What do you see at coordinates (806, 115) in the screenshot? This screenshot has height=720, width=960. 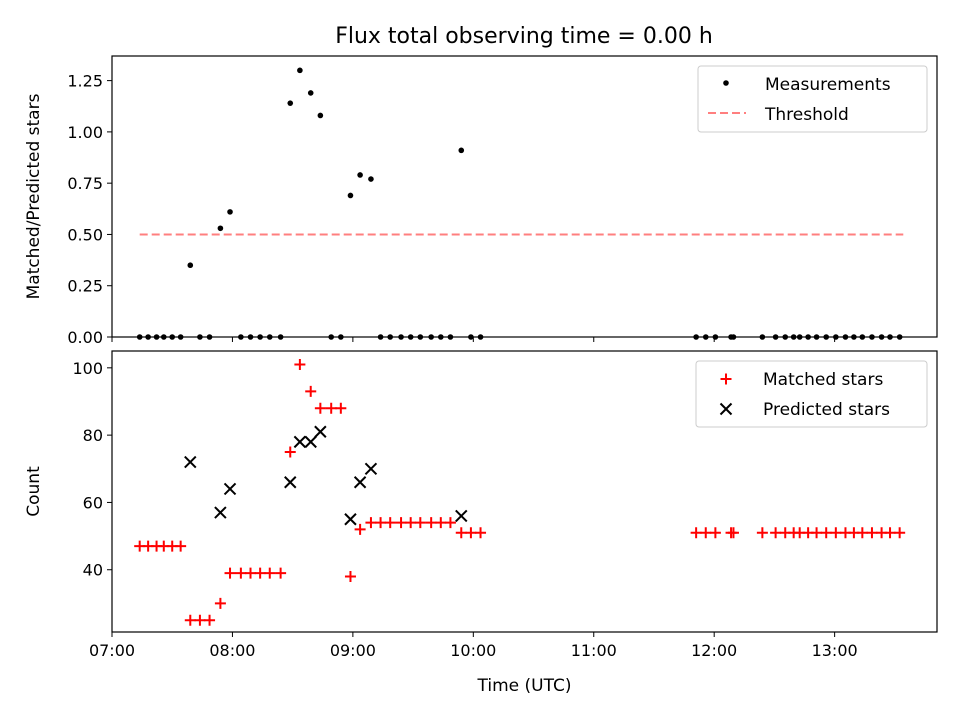 I see `legend-label-threshold: Threshold` at bounding box center [806, 115].